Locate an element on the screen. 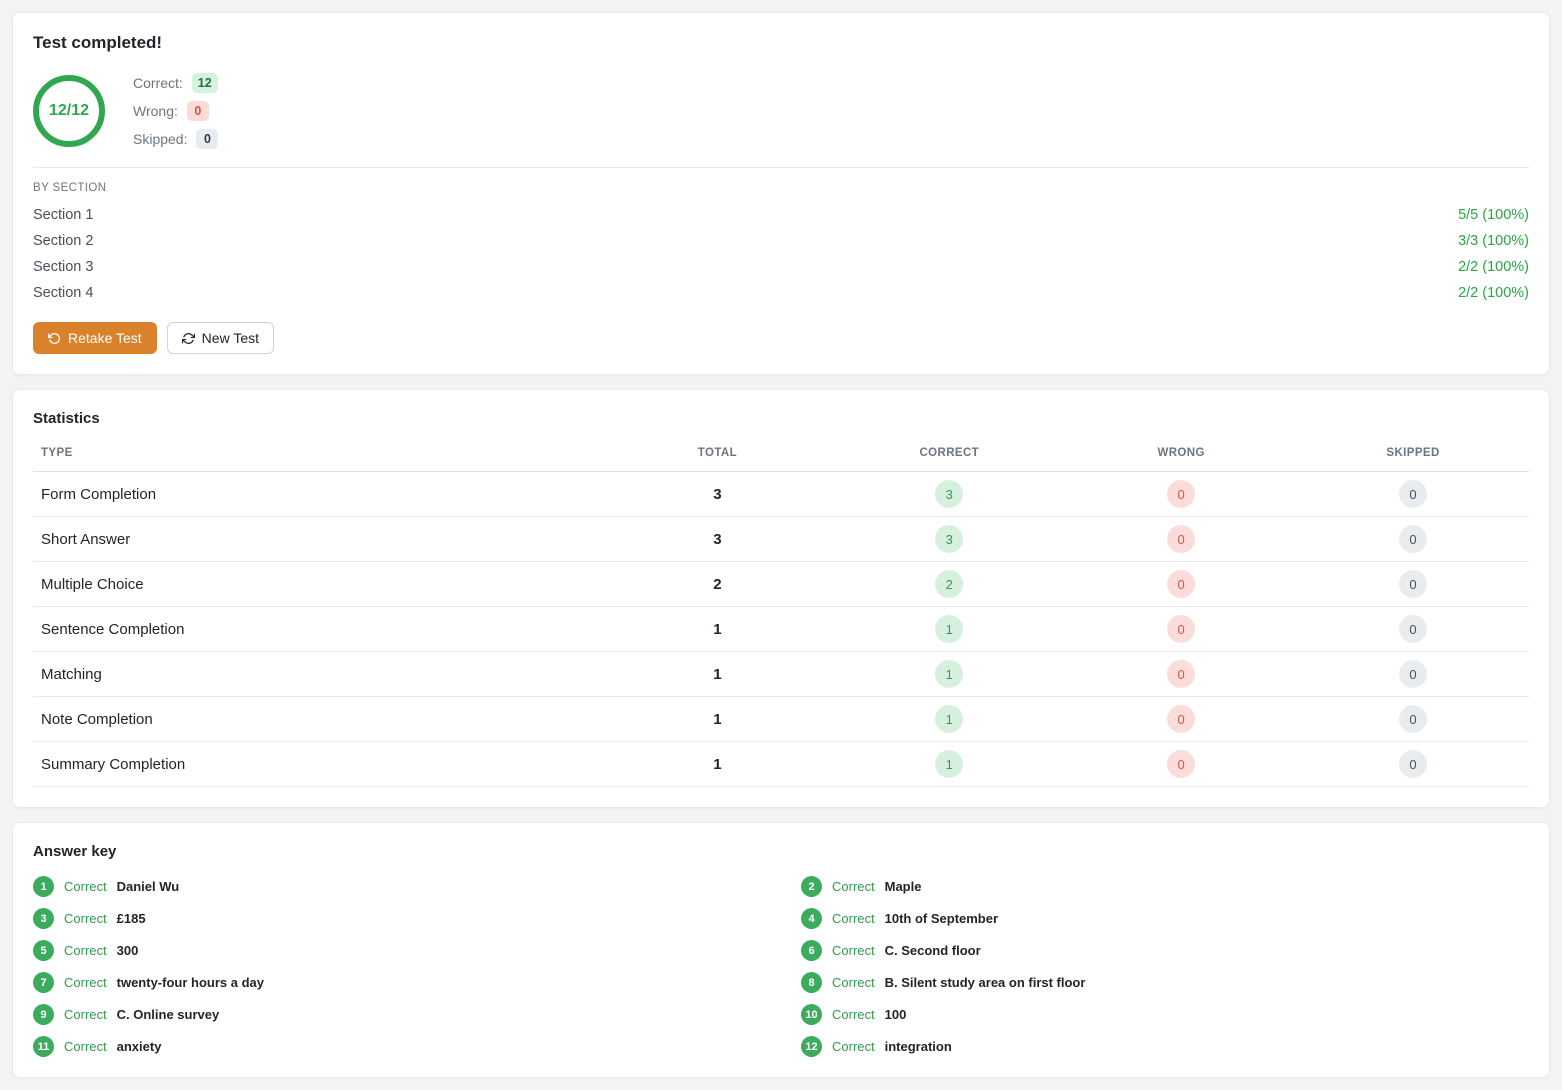 Image resolution: width=1562 pixels, height=1090 pixels. answer-text: C. Online survey is located at coordinates (168, 1014).